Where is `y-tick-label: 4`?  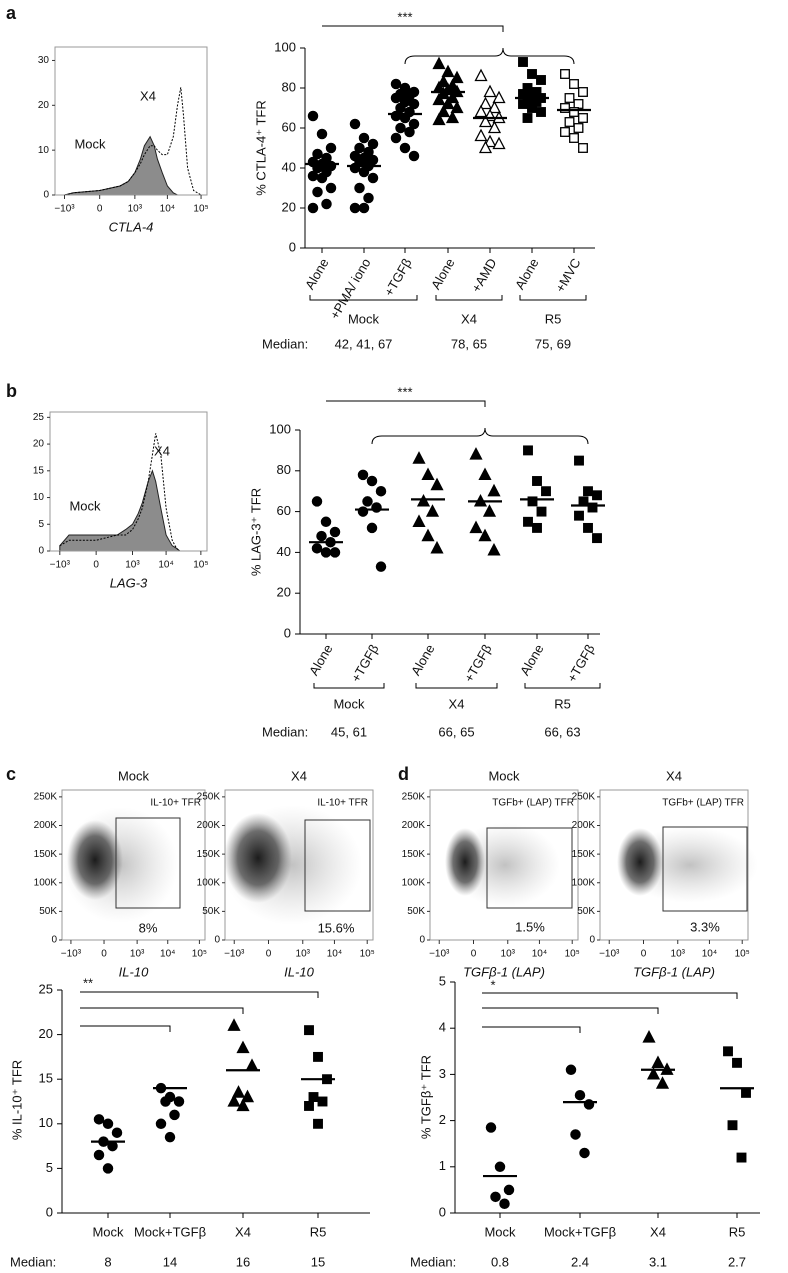
y-tick-label: 4 is located at coordinates (442, 1027).